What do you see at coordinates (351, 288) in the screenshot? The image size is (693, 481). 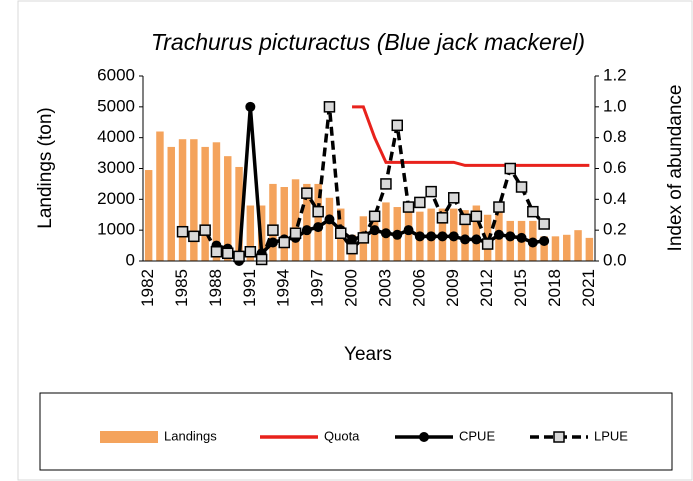 I see `x-tick-label: 2000` at bounding box center [351, 288].